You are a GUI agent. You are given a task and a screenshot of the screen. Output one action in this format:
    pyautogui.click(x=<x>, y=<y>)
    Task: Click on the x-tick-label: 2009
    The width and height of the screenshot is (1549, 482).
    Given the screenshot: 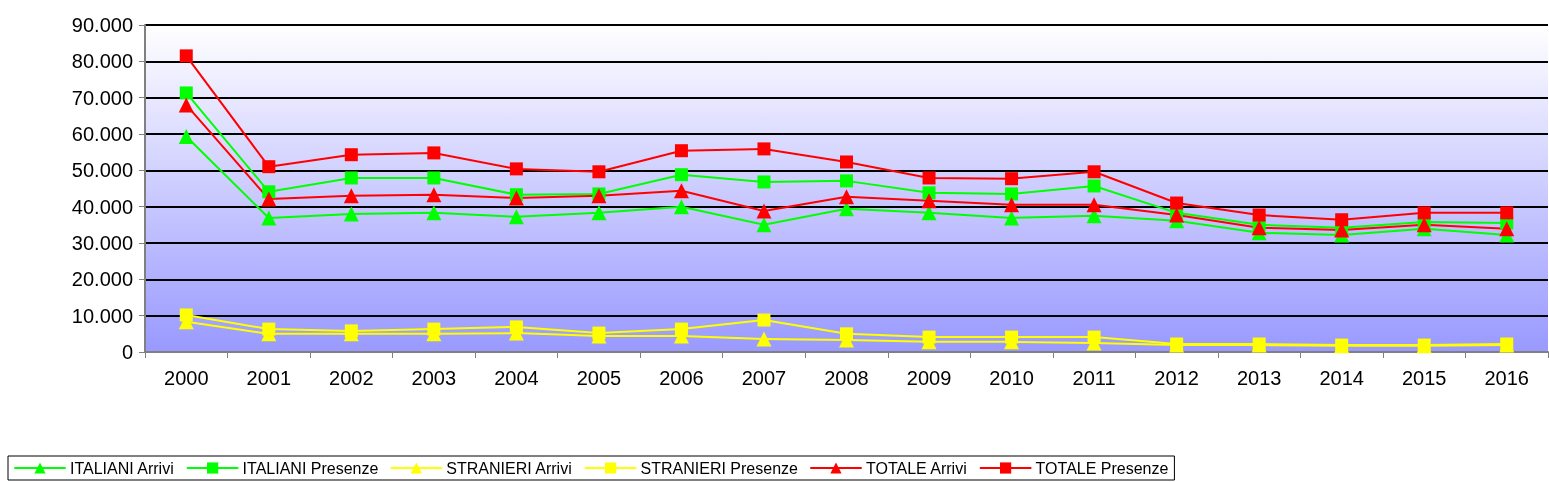 What is the action you would take?
    pyautogui.click(x=929, y=378)
    